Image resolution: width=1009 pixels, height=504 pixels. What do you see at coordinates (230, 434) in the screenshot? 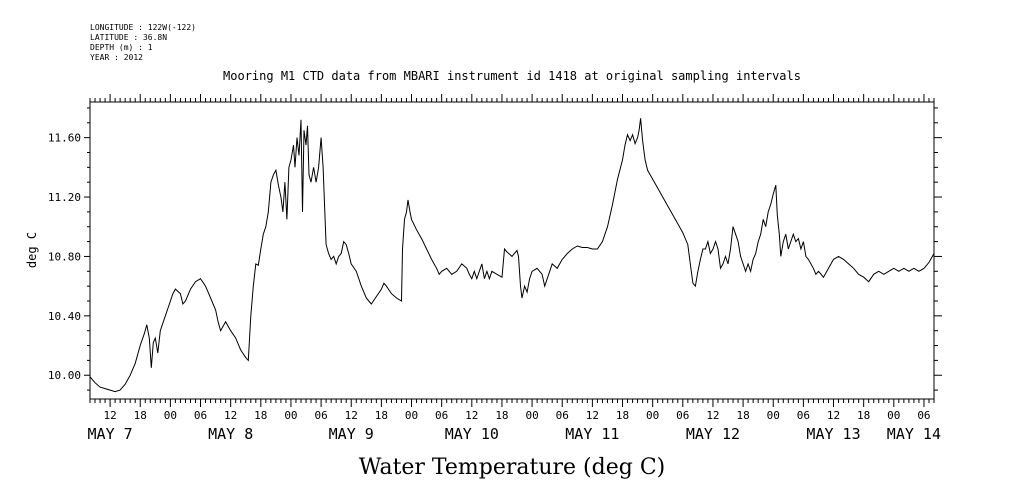
I see `x-day-label: MAY 8` at bounding box center [230, 434].